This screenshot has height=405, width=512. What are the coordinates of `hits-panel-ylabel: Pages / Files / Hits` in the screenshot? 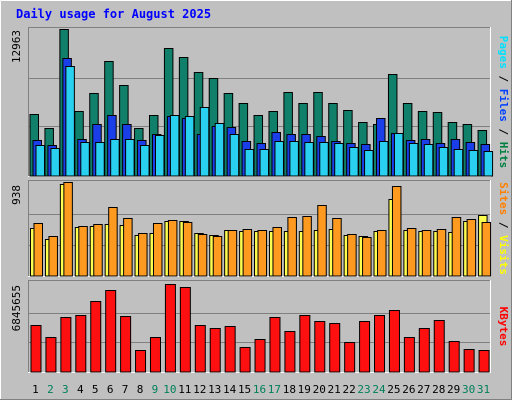 It's located at (503, 102).